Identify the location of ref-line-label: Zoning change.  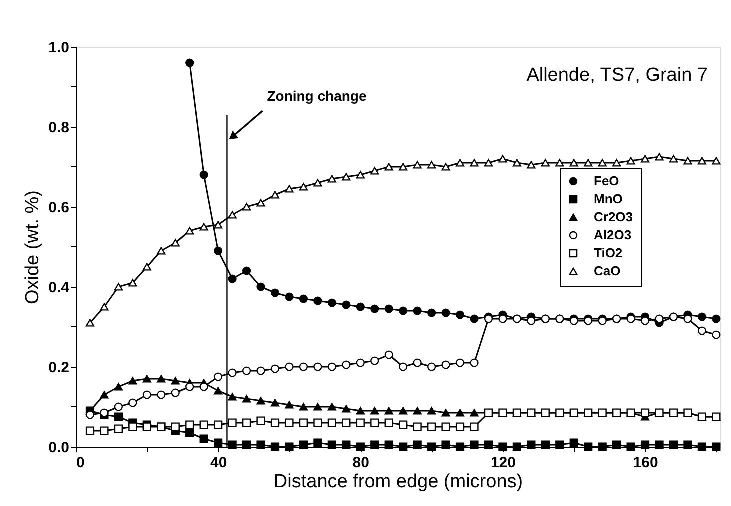
(317, 96).